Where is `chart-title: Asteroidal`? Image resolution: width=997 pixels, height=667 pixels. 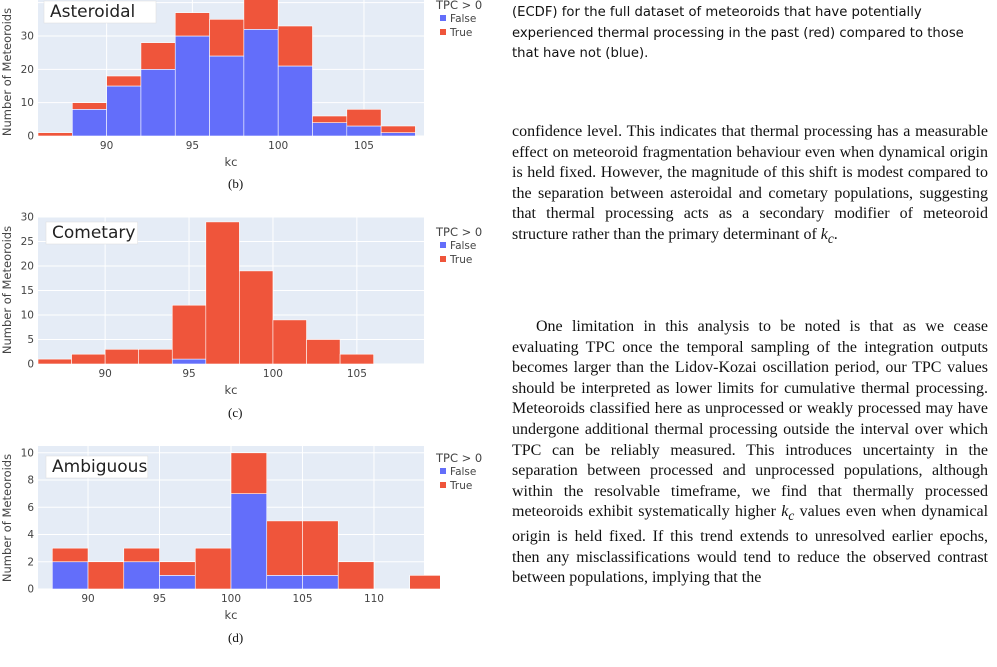 chart-title: Asteroidal is located at coordinates (92, 12).